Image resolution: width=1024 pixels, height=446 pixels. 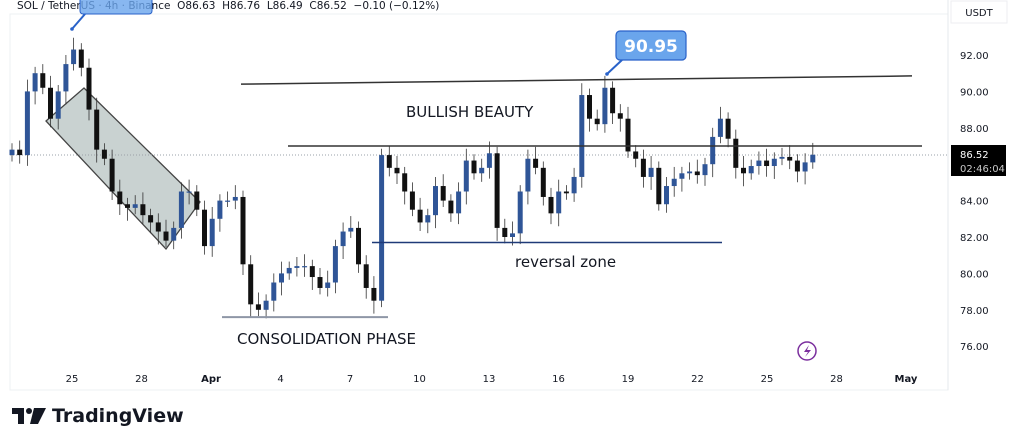 I want to click on time-tick-label: May, so click(x=906, y=379).